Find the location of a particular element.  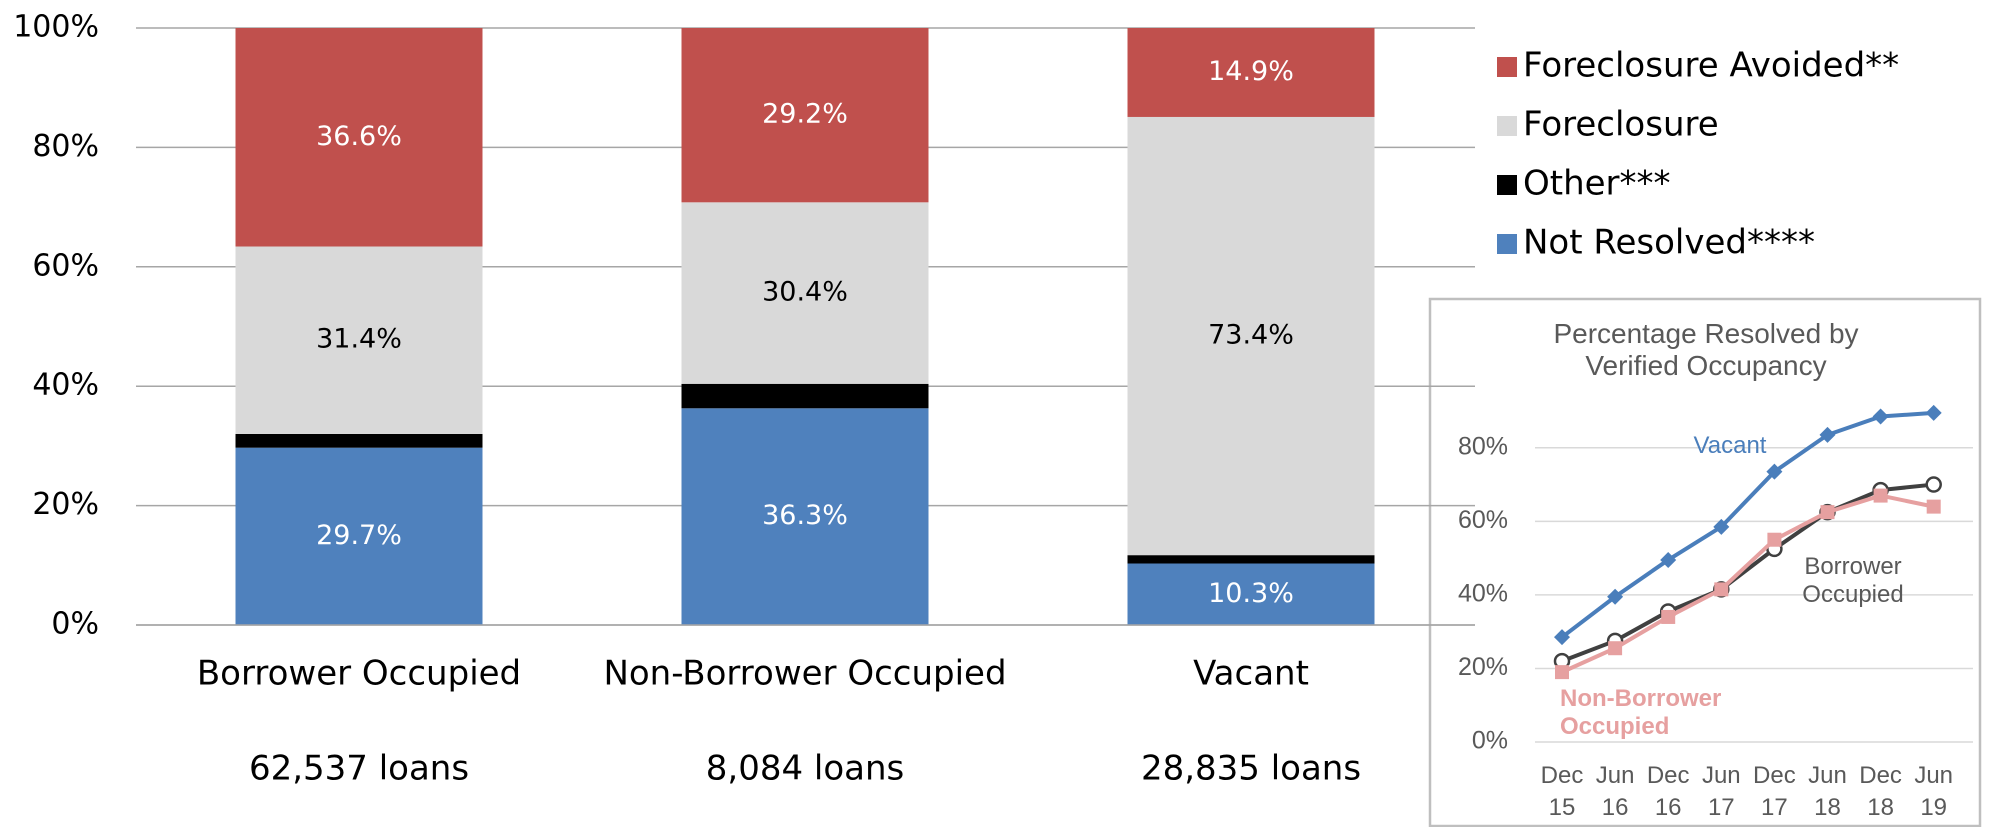

value-label: 29.7% is located at coordinates (359, 535).